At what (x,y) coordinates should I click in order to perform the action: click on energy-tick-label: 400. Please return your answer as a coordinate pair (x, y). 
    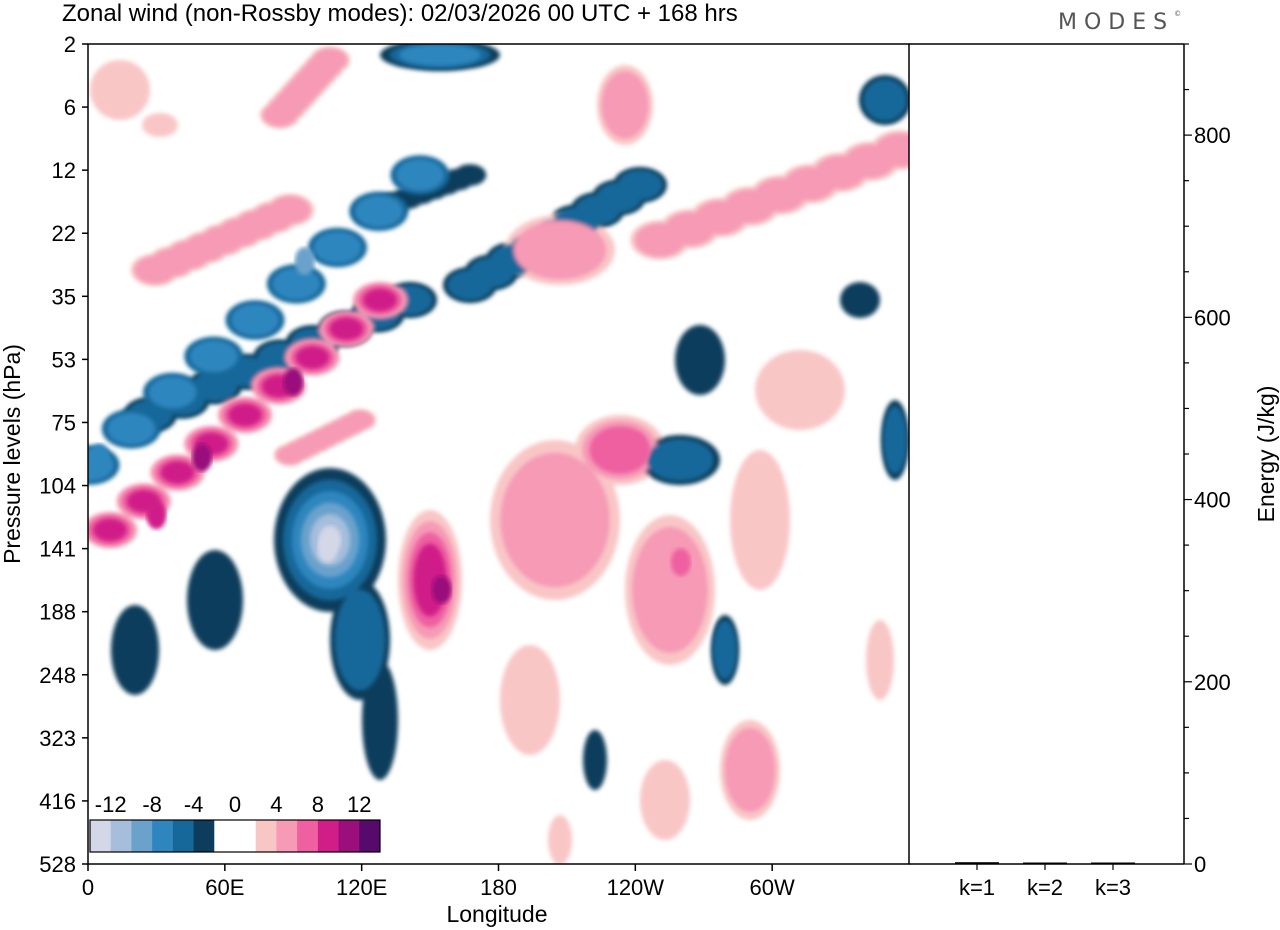
    Looking at the image, I should click on (1212, 500).